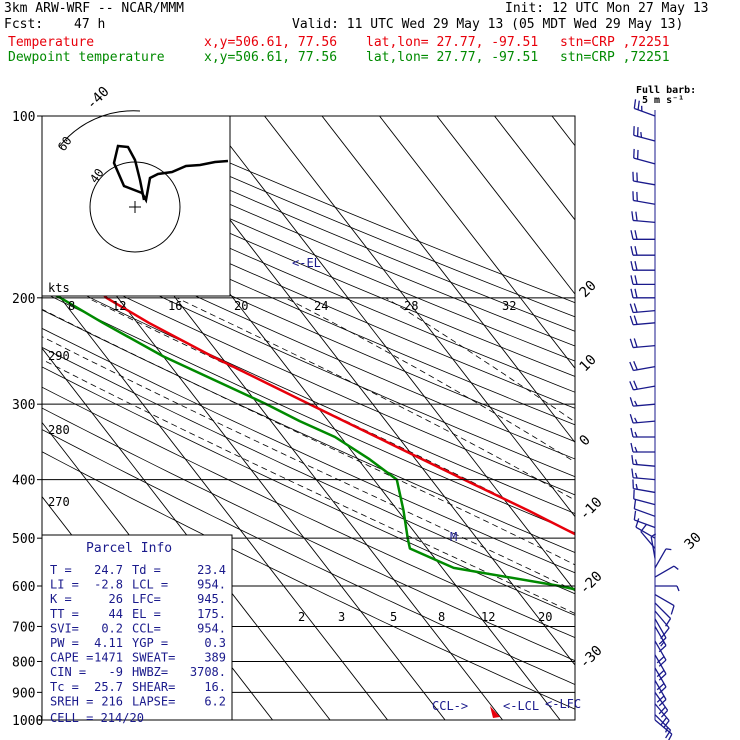  What do you see at coordinates (23, 662) in the screenshot?
I see `pressure-label: 800` at bounding box center [23, 662].